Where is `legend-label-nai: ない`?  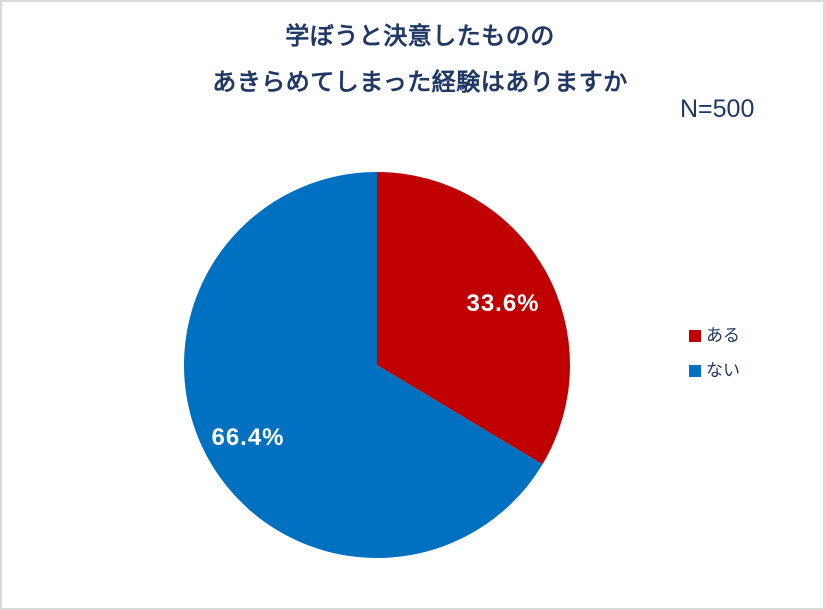
legend-label-nai: ない is located at coordinates (723, 370).